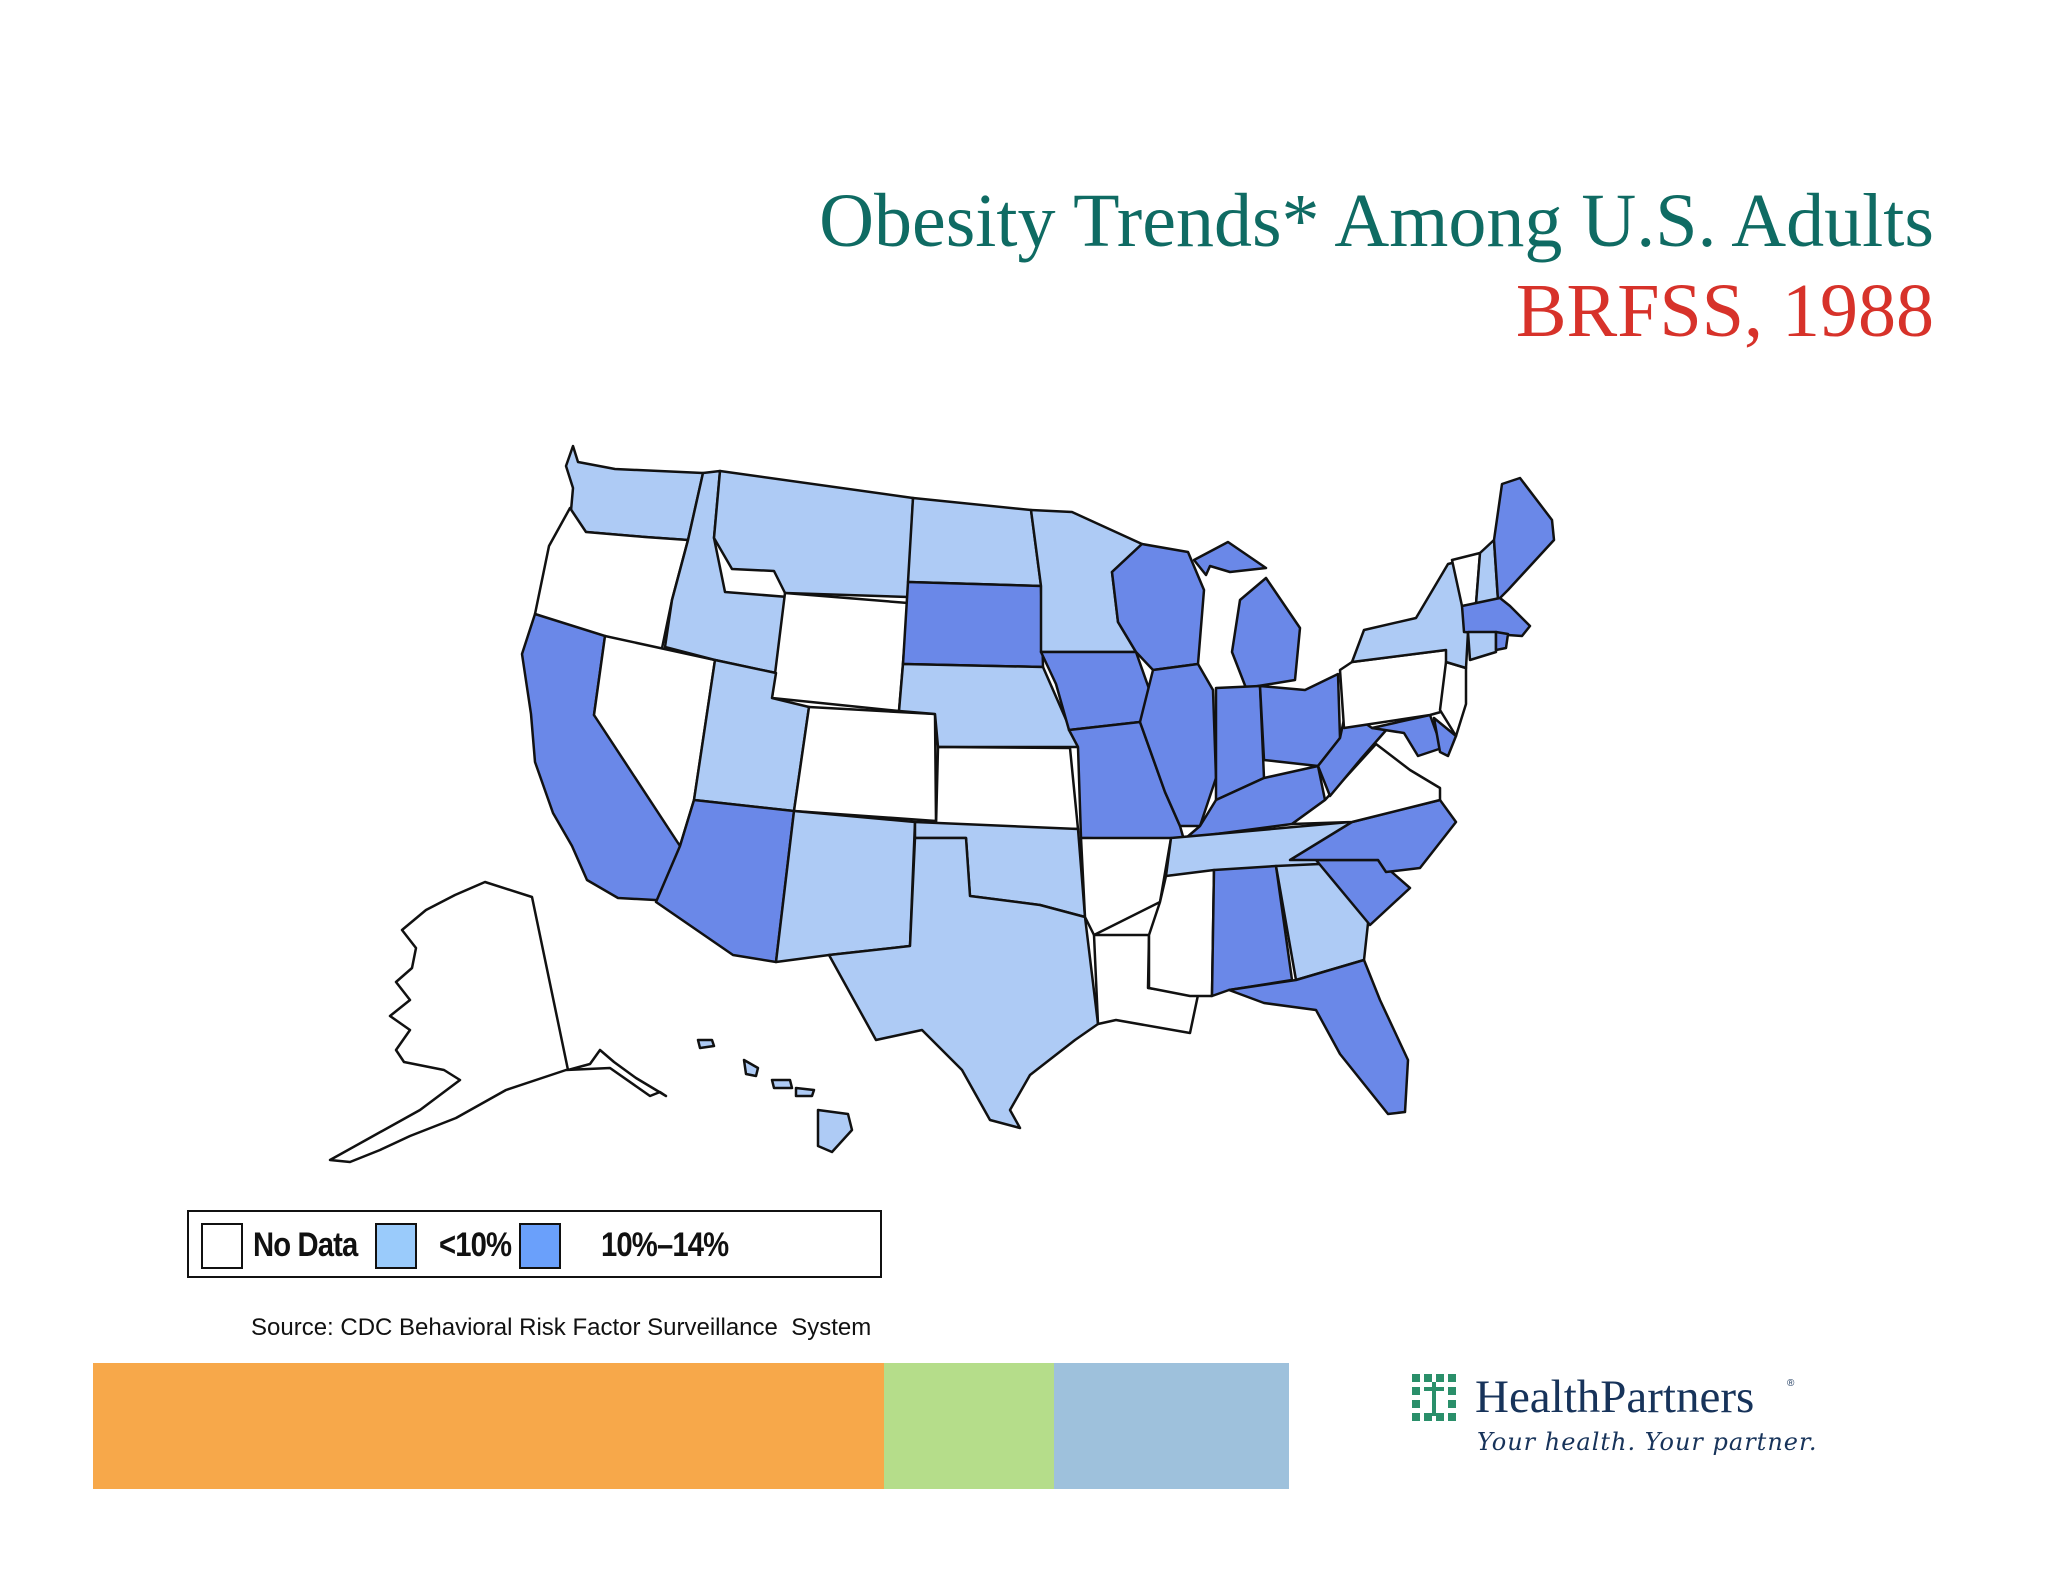 Image resolution: width=2048 pixels, height=1582 pixels. What do you see at coordinates (973, 624) in the screenshot?
I see `state-SD` at bounding box center [973, 624].